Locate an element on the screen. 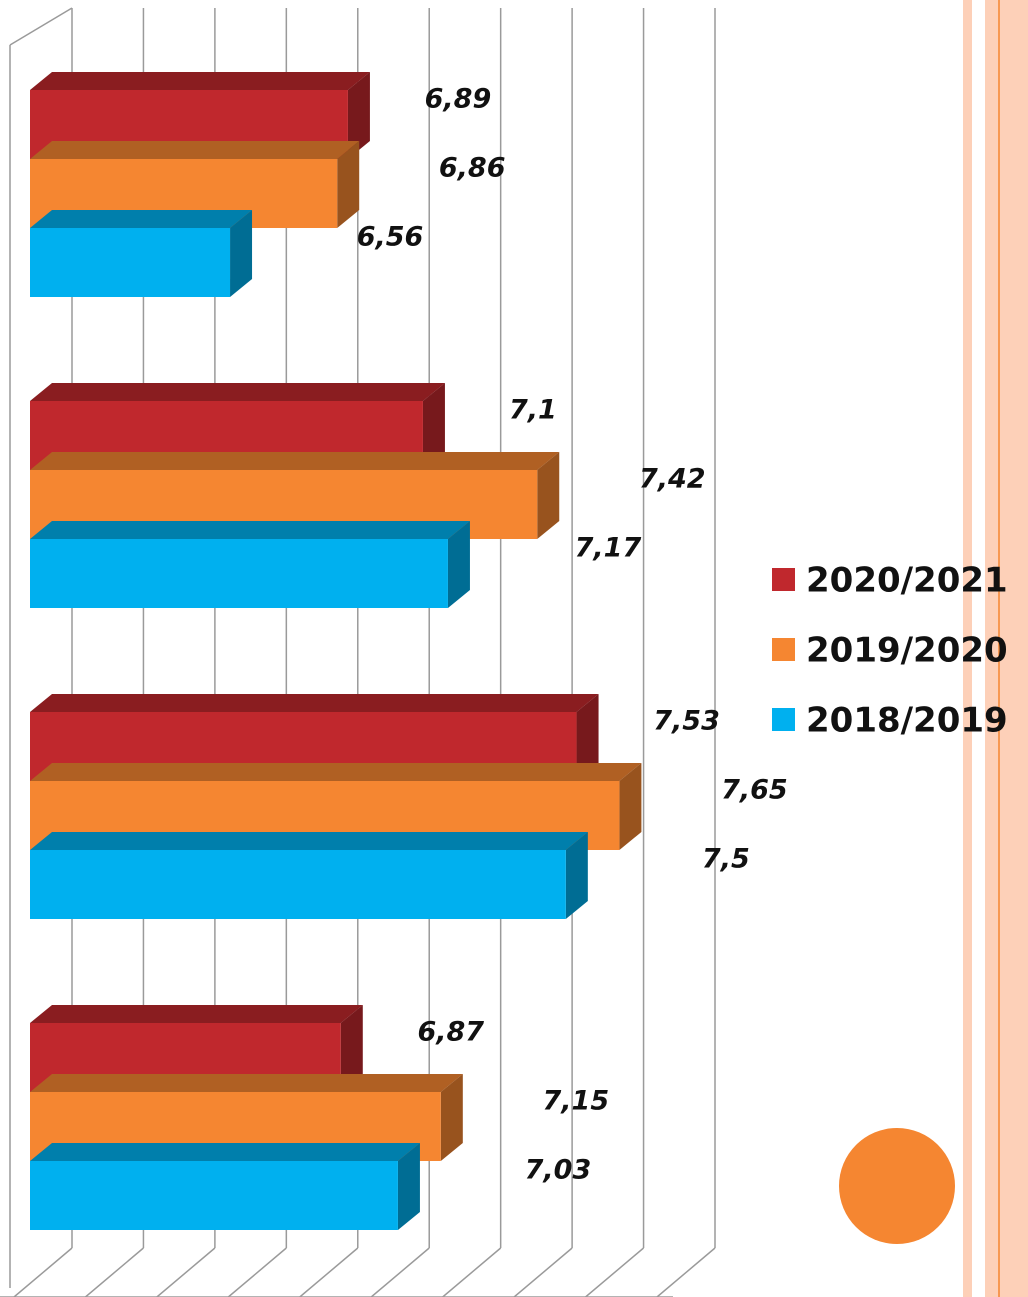 This screenshot has width=1028, height=1297. wall-edge is located at coordinates (41, 26).